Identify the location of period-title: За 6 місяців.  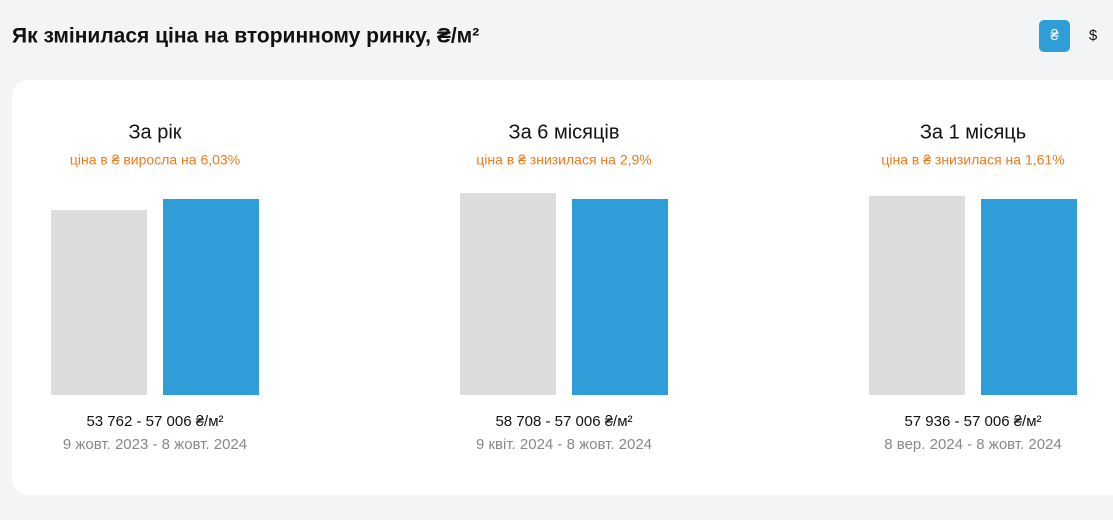
(564, 132).